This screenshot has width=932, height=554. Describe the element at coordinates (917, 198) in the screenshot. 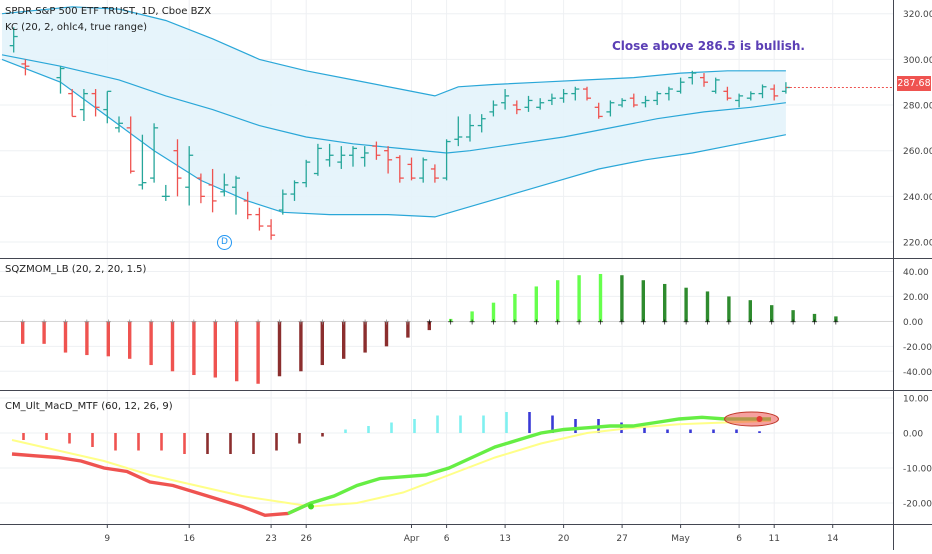

I see `y-tick-label: 240.00` at that location.